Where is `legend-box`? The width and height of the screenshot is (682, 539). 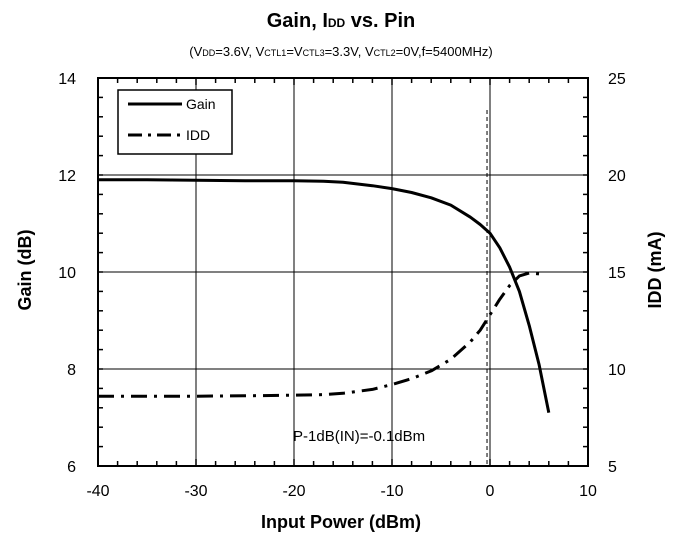 legend-box is located at coordinates (175, 122).